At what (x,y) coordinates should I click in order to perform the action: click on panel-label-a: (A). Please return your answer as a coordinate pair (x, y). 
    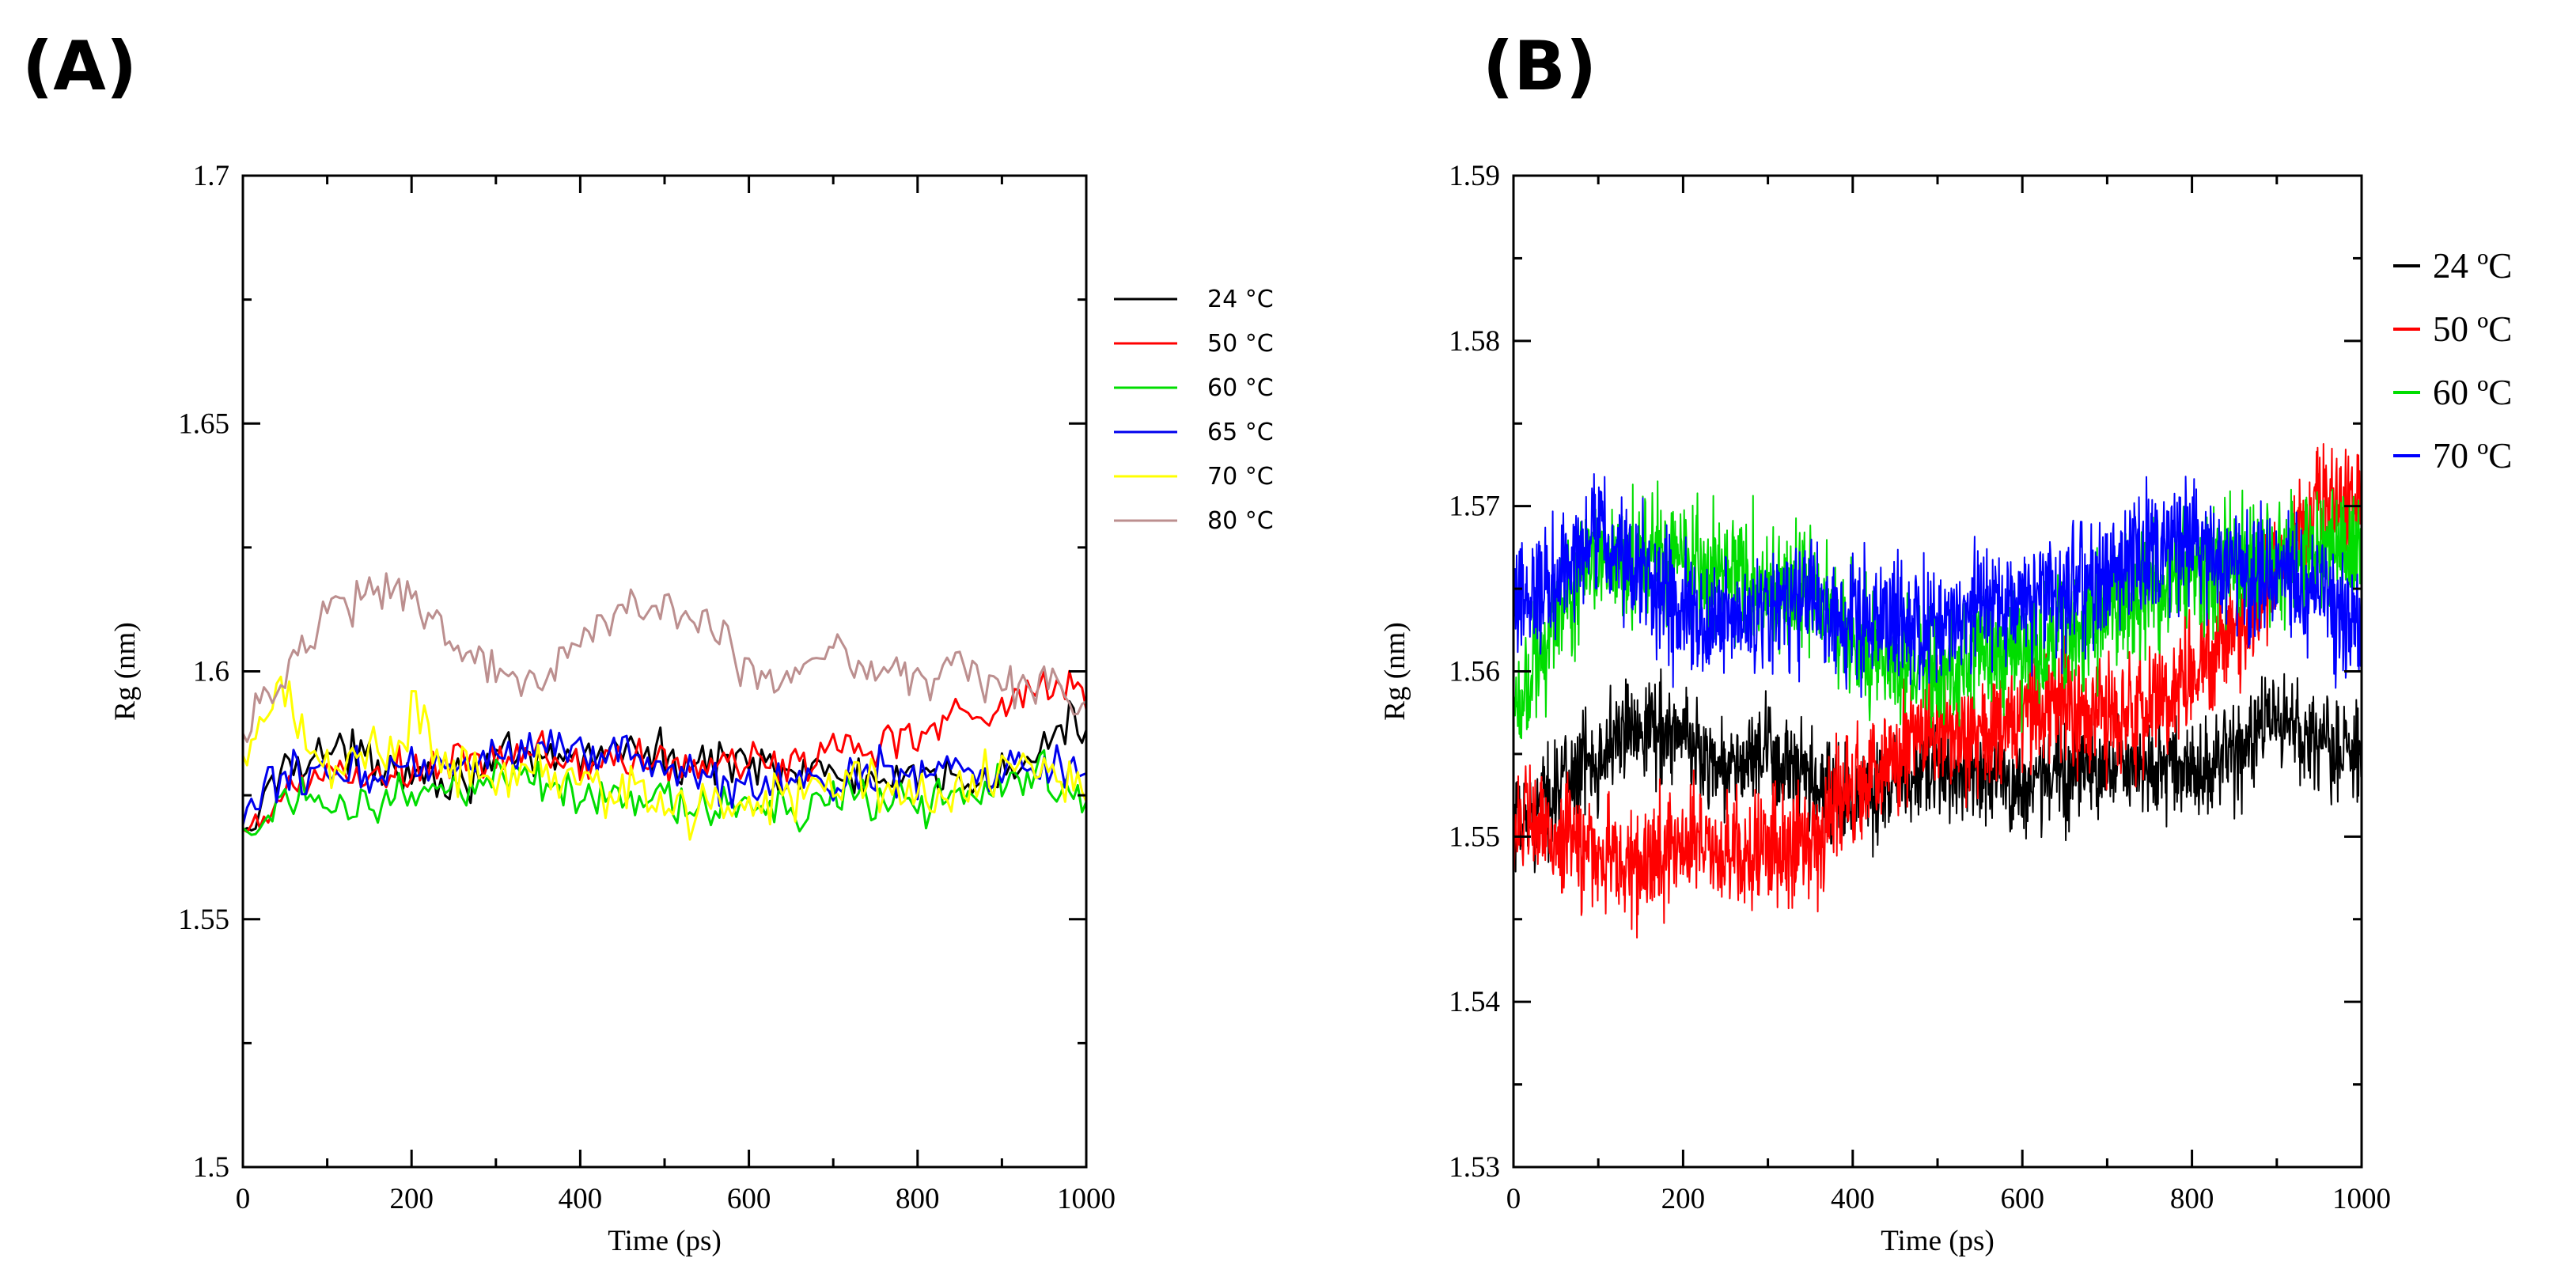
    Looking at the image, I should click on (80, 66).